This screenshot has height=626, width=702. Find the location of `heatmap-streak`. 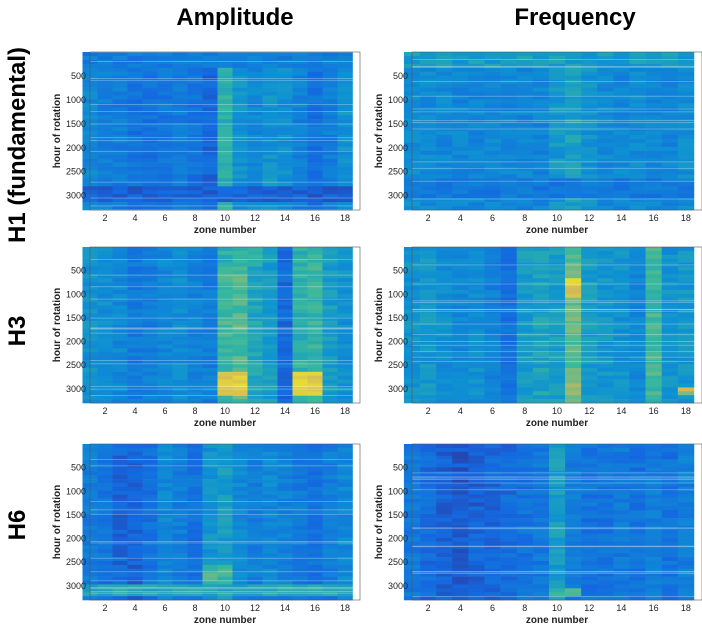

heatmap-streak is located at coordinates (557, 597).